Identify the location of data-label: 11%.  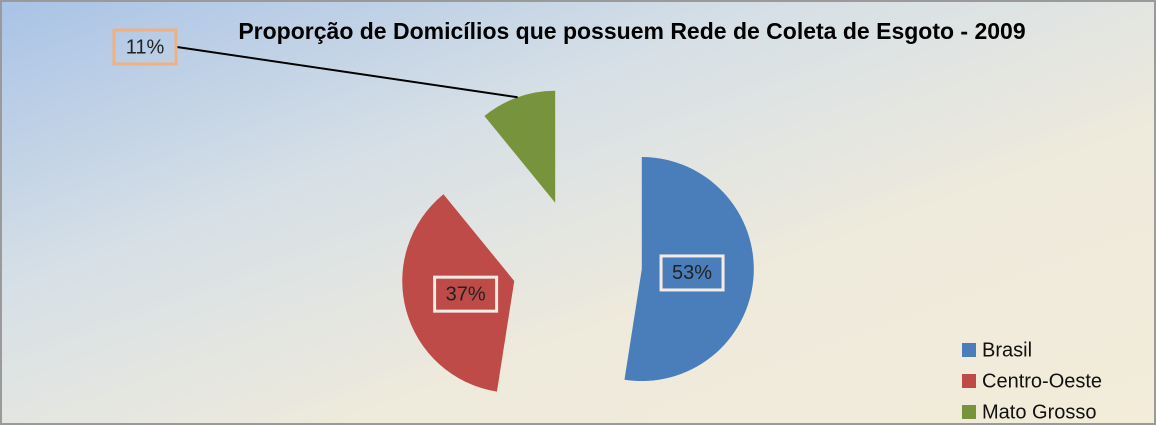
(145, 47).